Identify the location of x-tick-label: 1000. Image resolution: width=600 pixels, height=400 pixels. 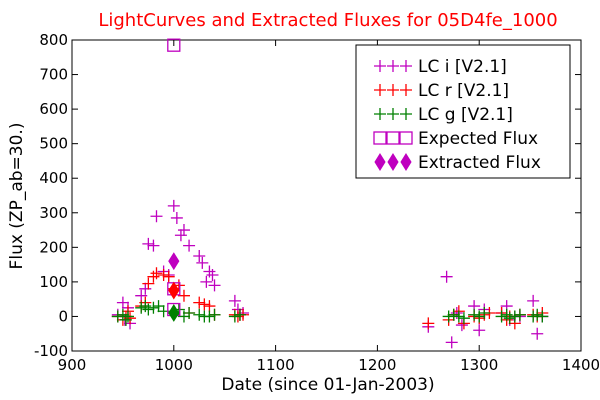
(174, 365).